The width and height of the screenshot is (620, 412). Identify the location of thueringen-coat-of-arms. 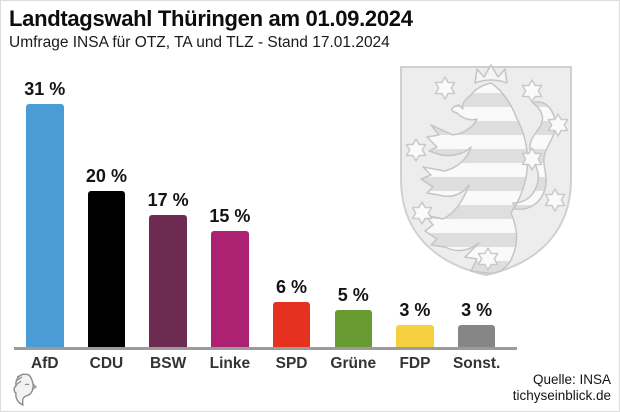
(486, 170).